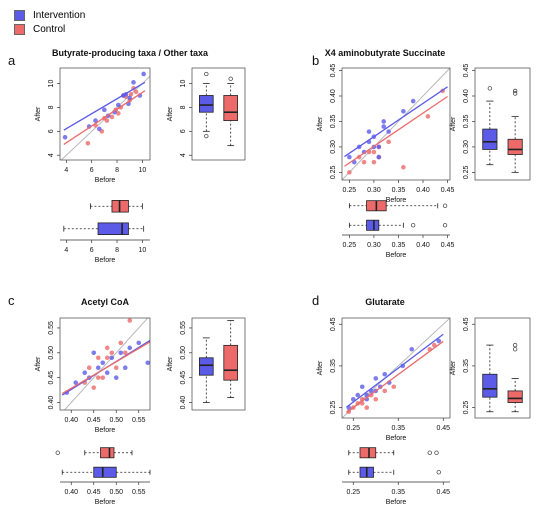 The height and width of the screenshot is (519, 550). What do you see at coordinates (333, 122) in the screenshot?
I see `y-tick-label: 0.35` at bounding box center [333, 122].